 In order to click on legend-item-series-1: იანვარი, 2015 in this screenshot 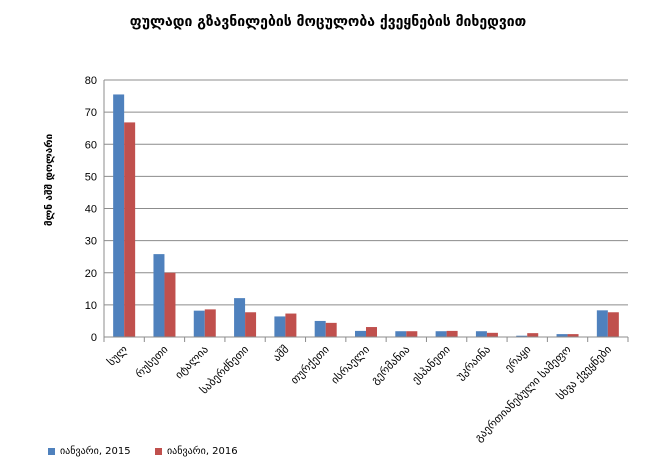, I will do `click(89, 451)`.